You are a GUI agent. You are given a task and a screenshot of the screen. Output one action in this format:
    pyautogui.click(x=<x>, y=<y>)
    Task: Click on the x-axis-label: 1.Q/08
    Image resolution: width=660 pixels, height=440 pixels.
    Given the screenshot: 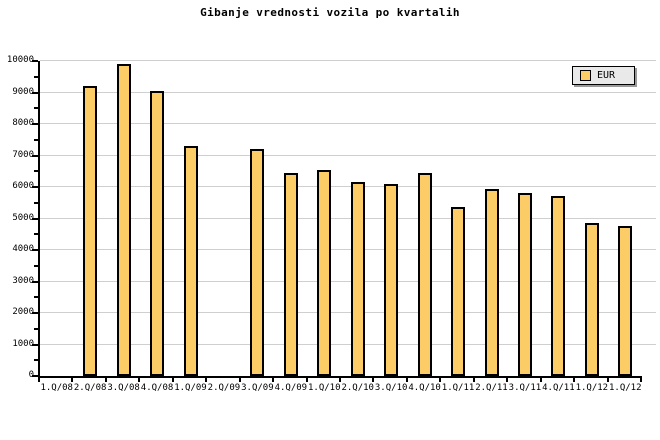 What is the action you would take?
    pyautogui.click(x=56, y=388)
    